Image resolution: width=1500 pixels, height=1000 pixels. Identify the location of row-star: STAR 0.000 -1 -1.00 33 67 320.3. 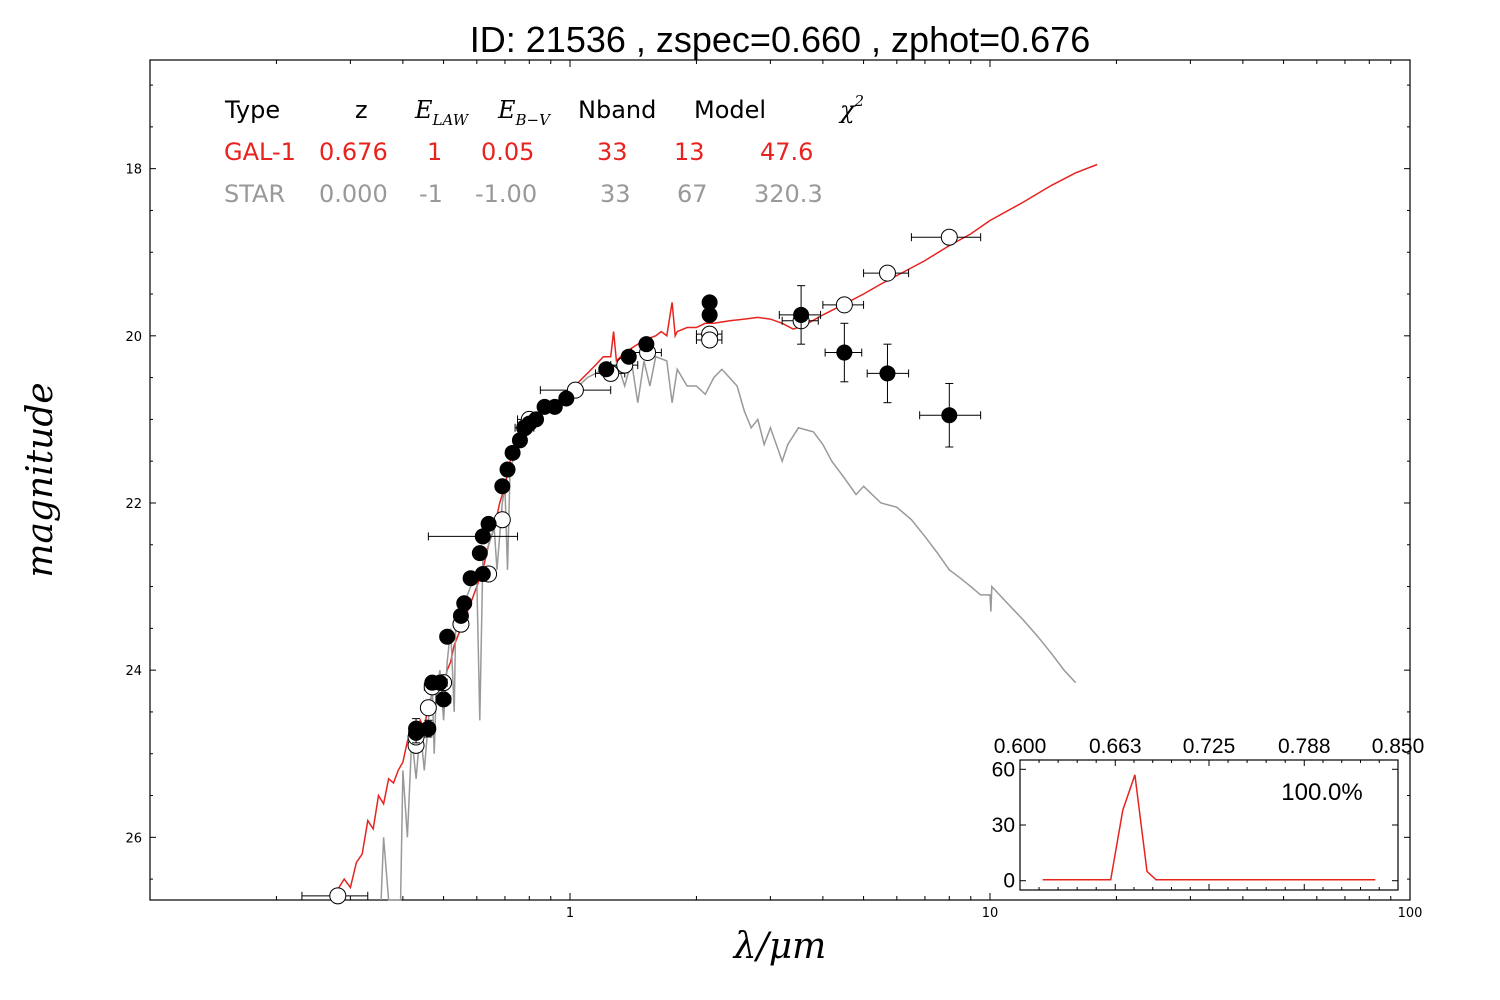
(523, 194).